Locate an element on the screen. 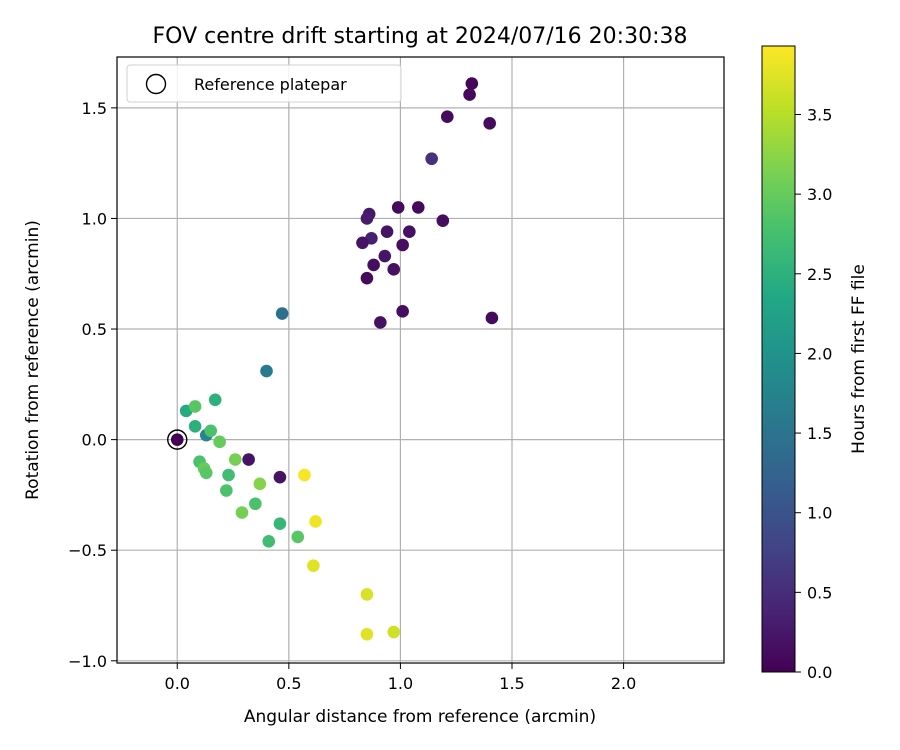  x-axis-ticks: 0.0 0.5 1.0 1.5 2.0 is located at coordinates (400, 678).